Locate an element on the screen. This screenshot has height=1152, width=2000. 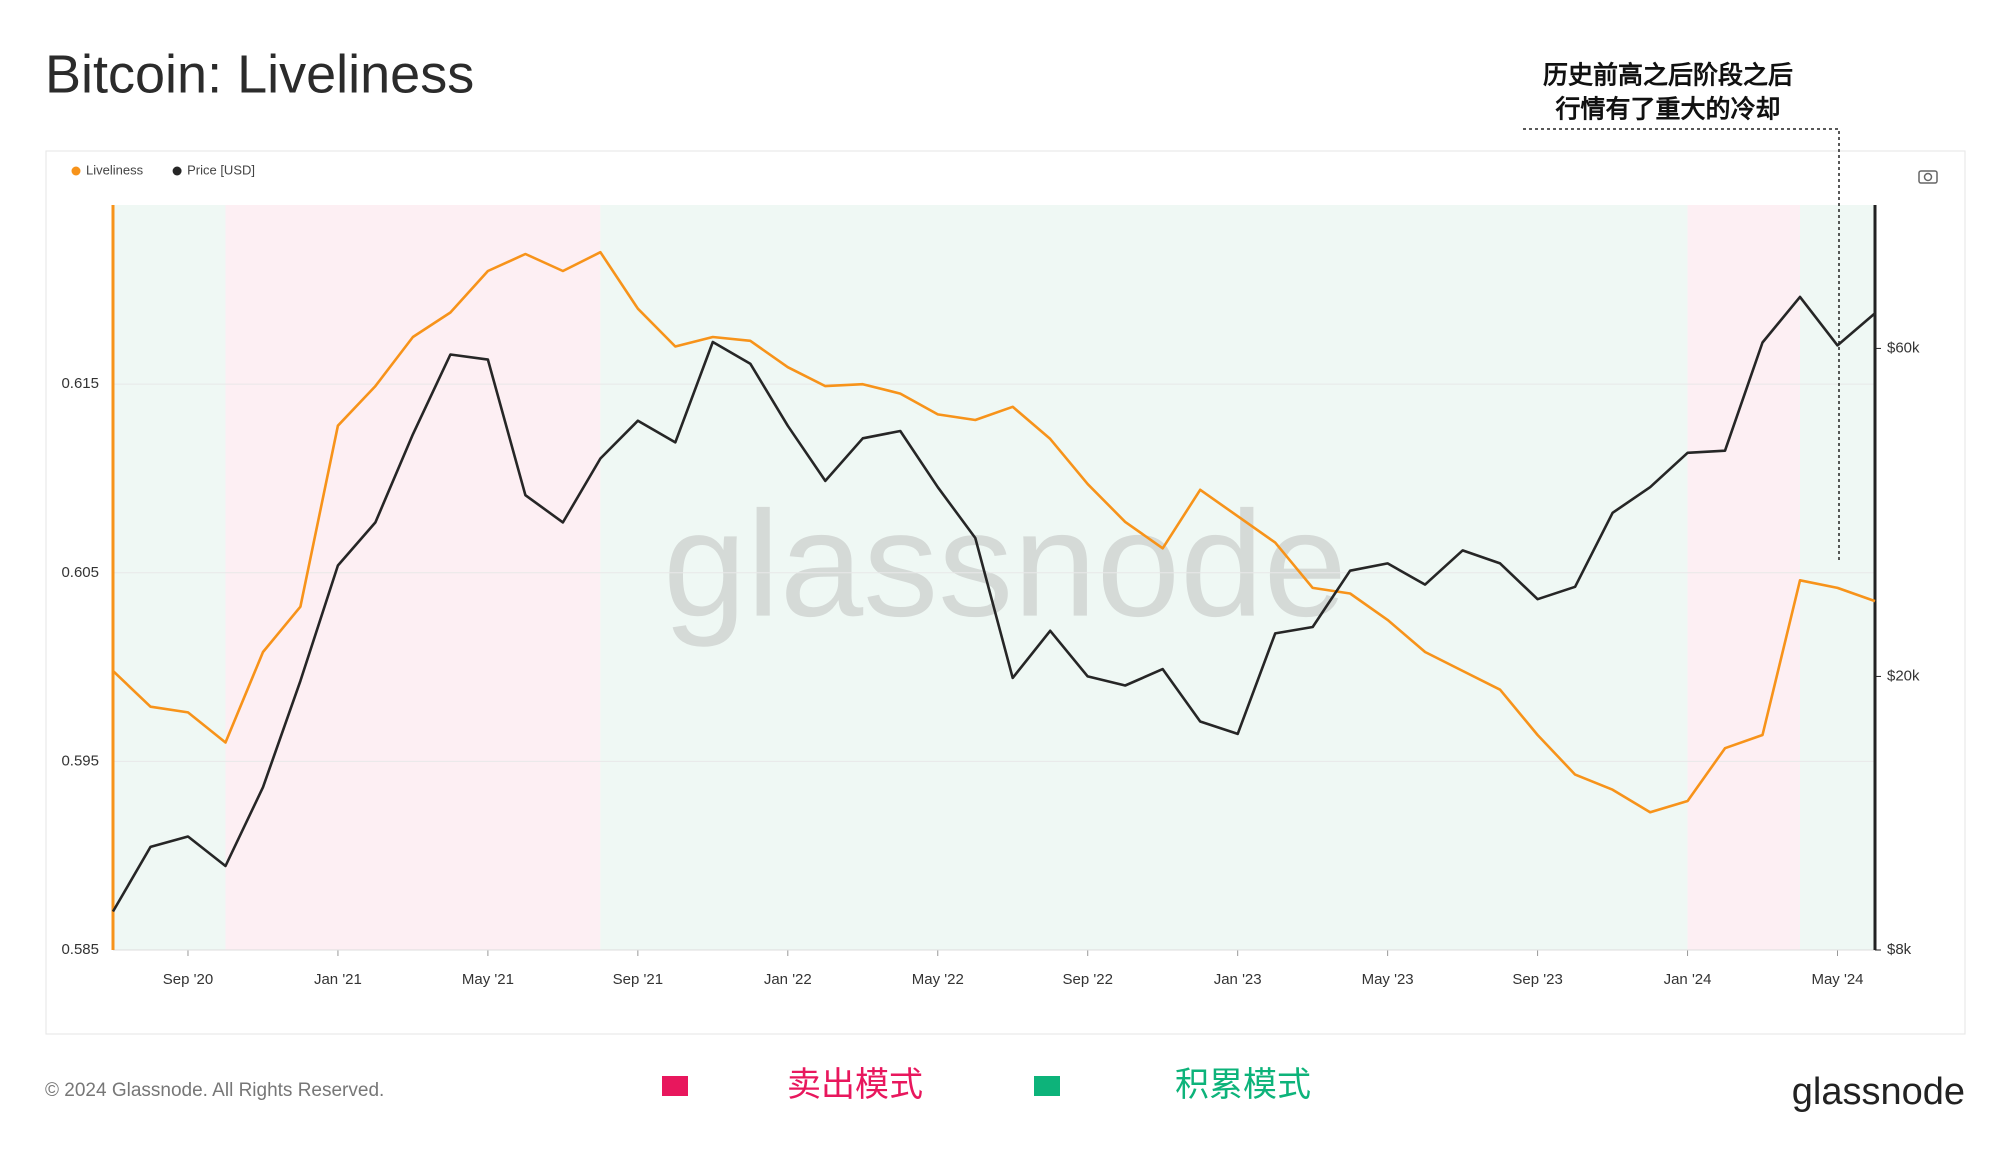
annotation: 行情有了重大的冷却 is located at coordinates (1667, 109).